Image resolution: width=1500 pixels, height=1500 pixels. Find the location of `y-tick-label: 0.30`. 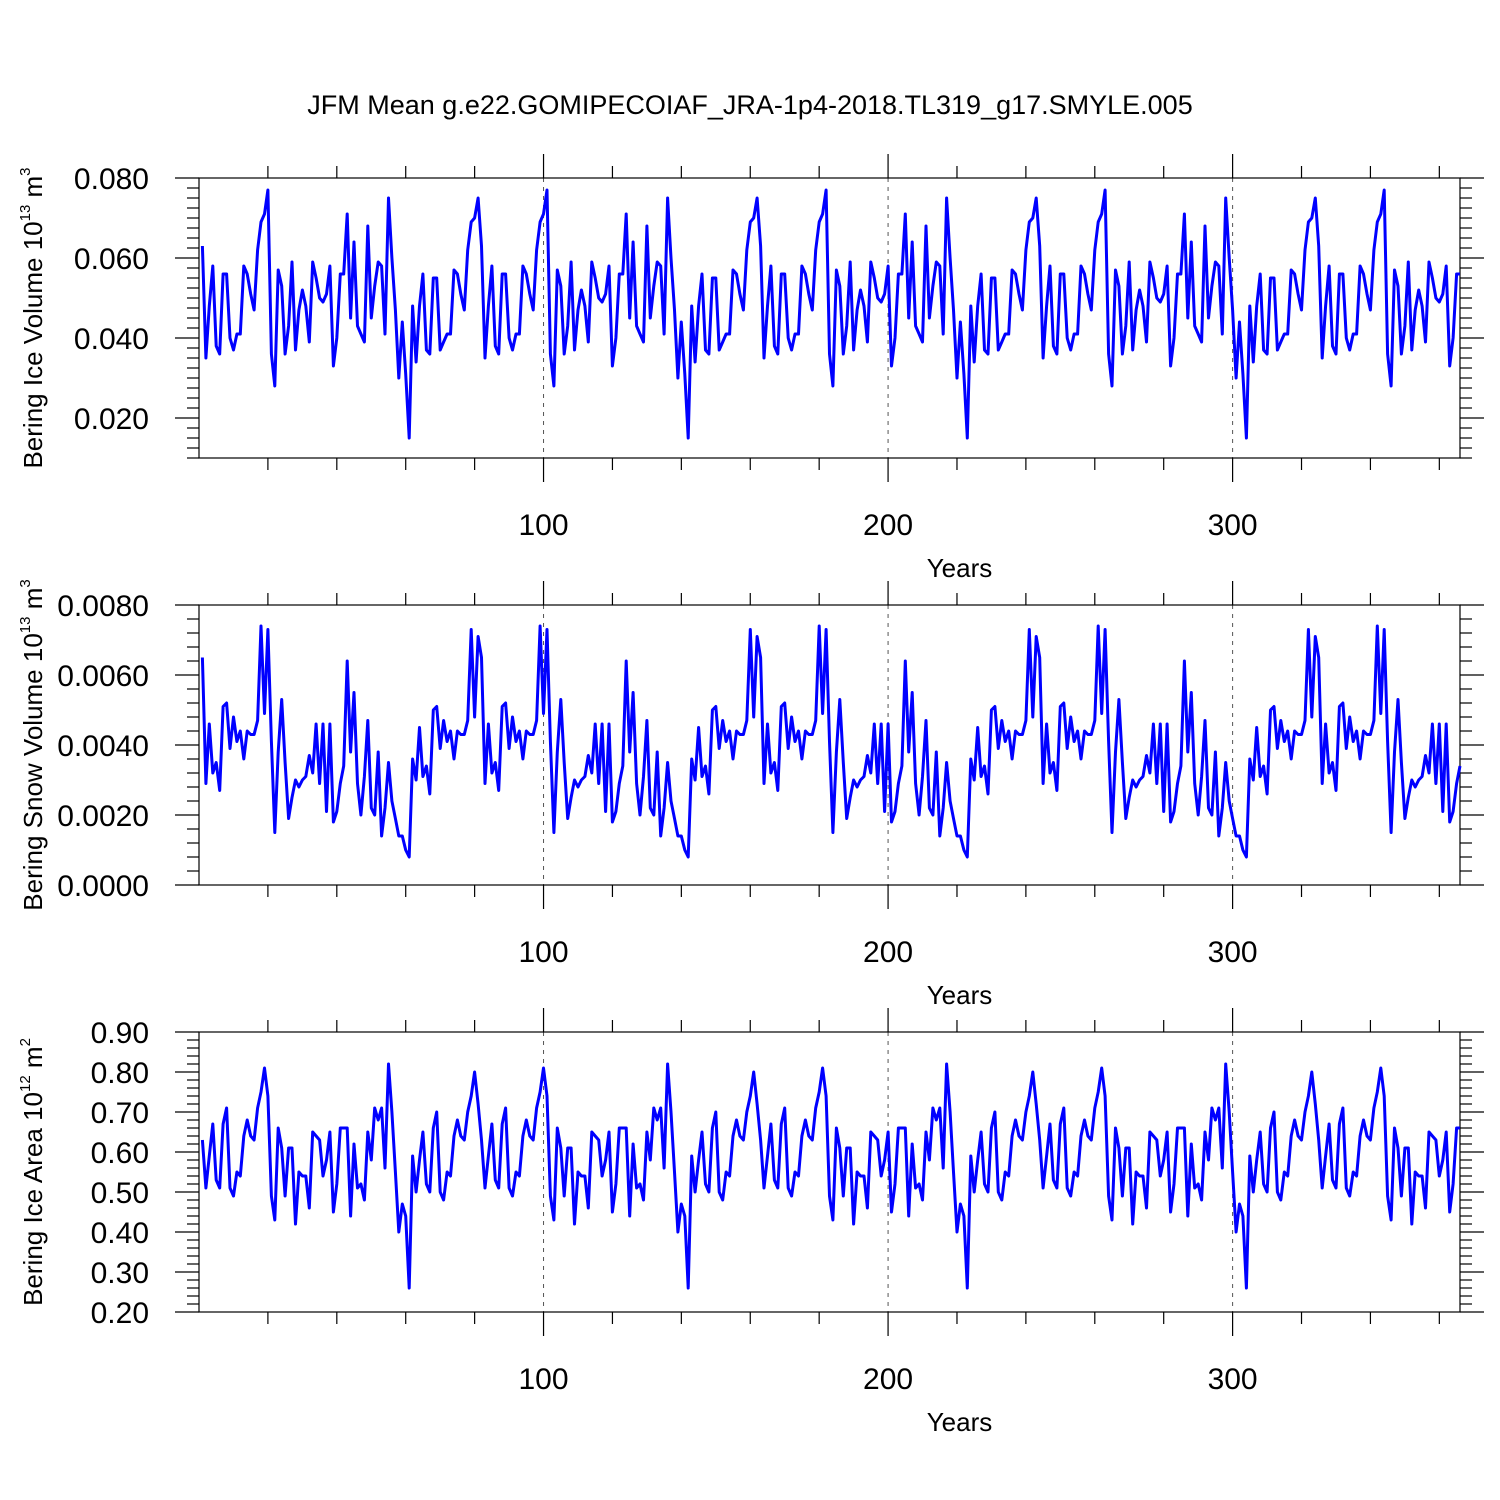

y-tick-label: 0.30 is located at coordinates (120, 1273).